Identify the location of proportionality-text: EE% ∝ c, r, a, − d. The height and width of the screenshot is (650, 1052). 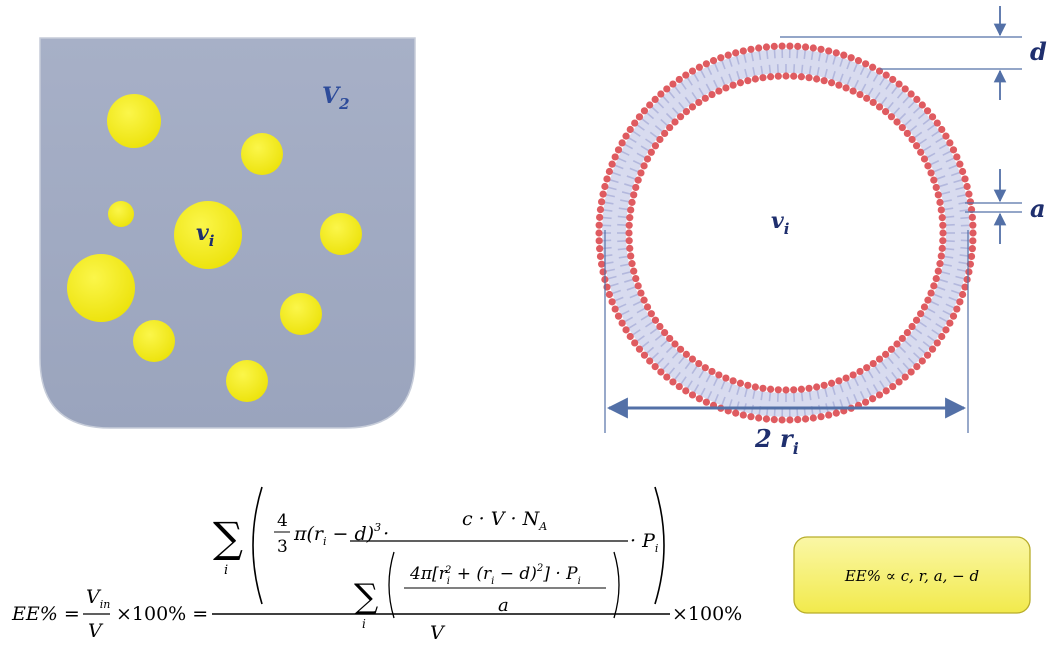
(911, 576).